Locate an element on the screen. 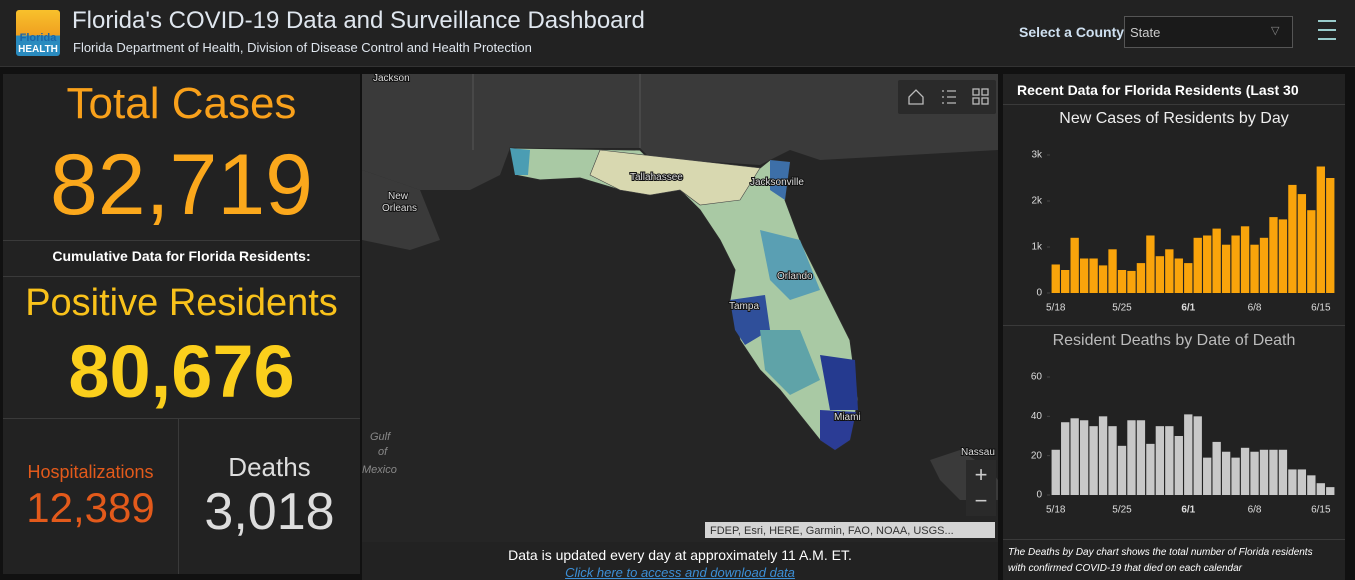 This screenshot has width=1355, height=580. y-tick-label: 2k is located at coordinates (1037, 201).